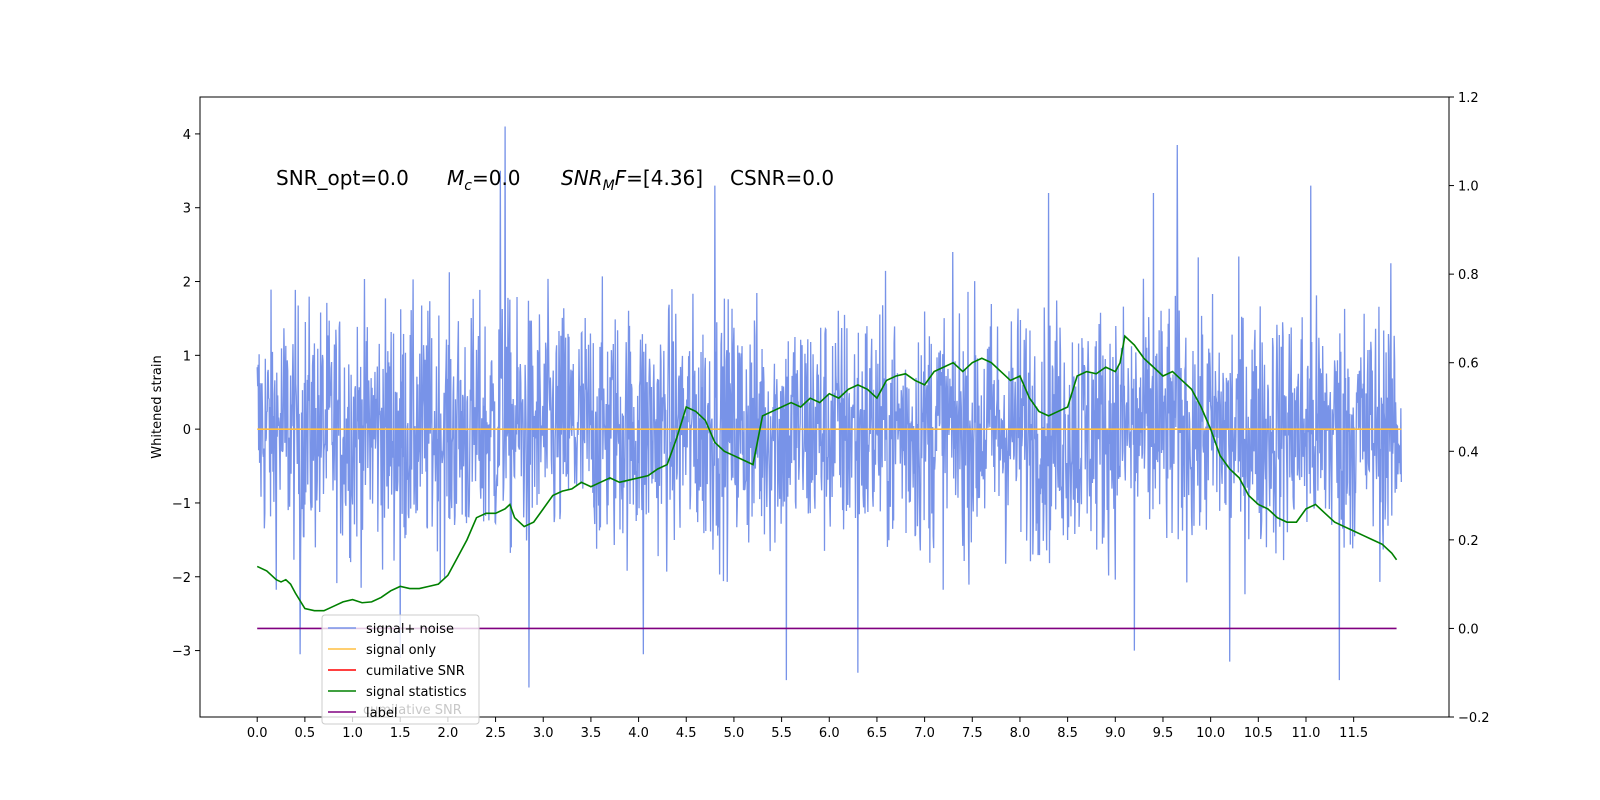 This screenshot has width=1600, height=800. Describe the element at coordinates (972, 733) in the screenshot. I see `x-tick-label: 7.5` at that location.